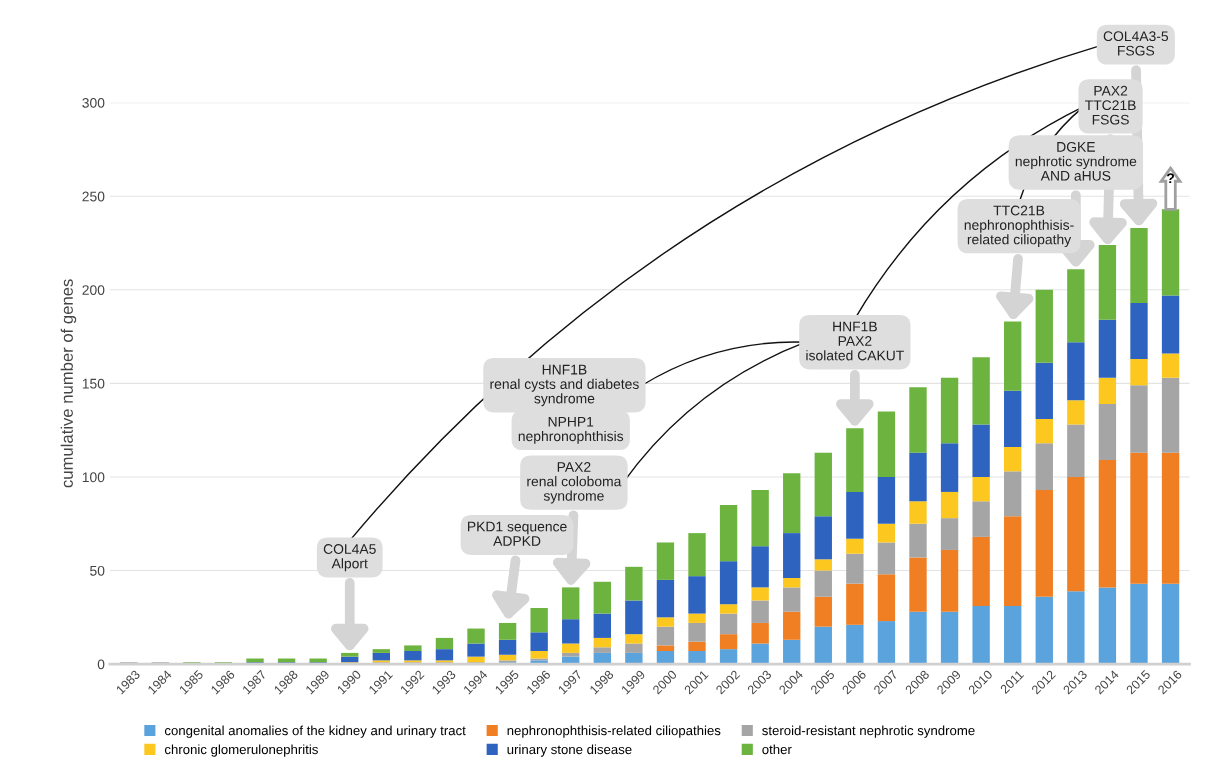 This screenshot has height=766, width=1220. I want to click on annotation: PKD1 sequence ADPKD, so click(517, 533).